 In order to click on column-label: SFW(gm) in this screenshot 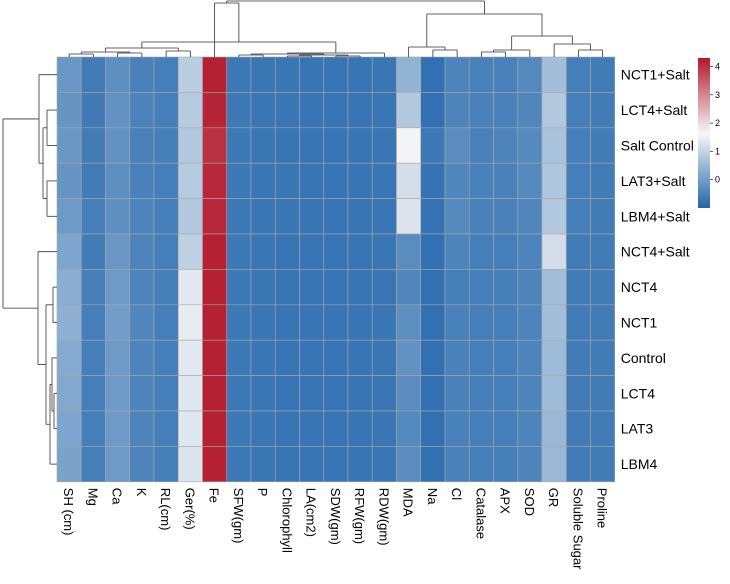, I will do `click(238, 516)`.